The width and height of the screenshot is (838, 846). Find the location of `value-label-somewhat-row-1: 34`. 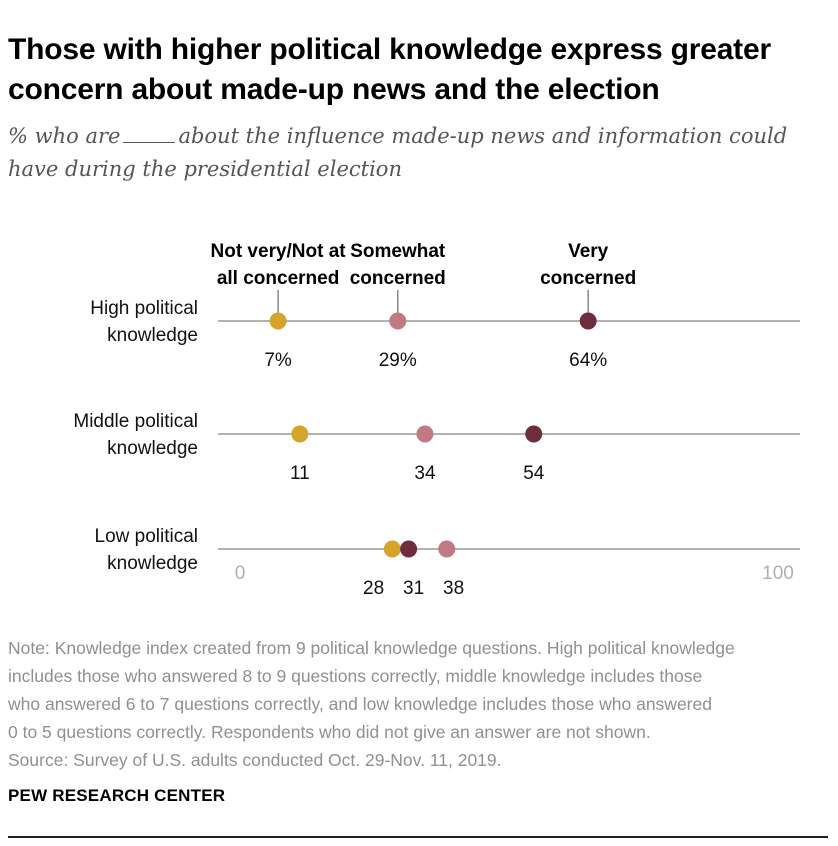

value-label-somewhat-row-1: 34 is located at coordinates (425, 473).